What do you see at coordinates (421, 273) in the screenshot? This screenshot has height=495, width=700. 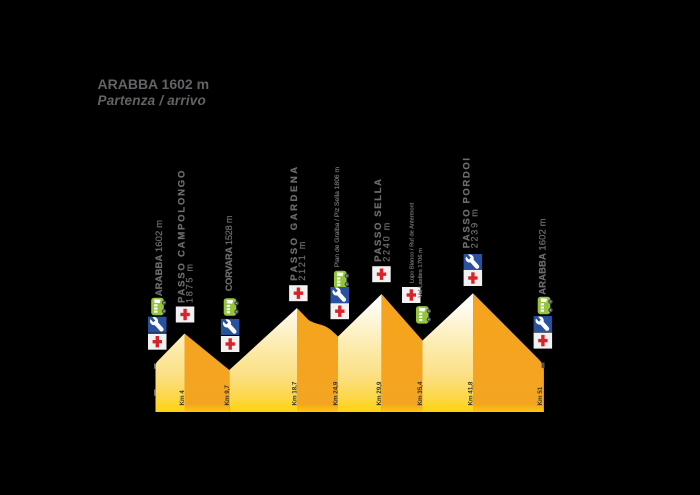 I see `svg-text: Val Lasties 1706 m` at bounding box center [421, 273].